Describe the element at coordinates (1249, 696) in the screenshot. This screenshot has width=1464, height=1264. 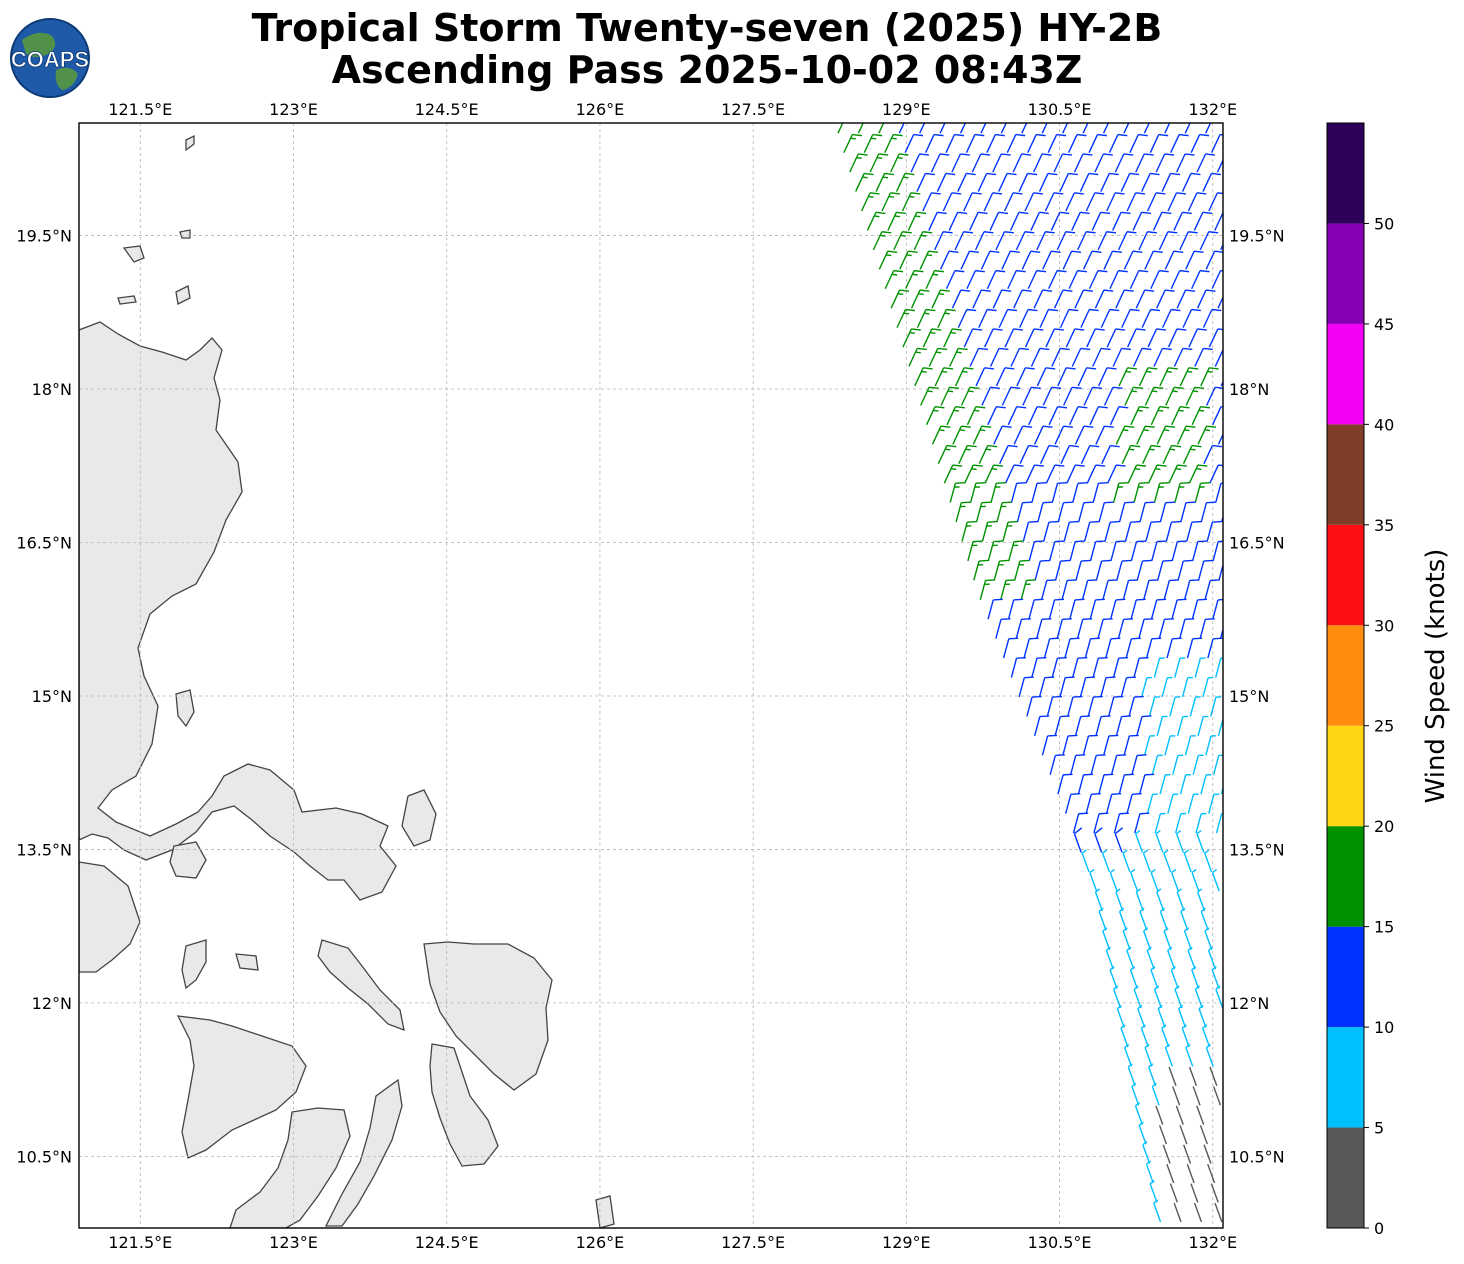
I see `lat-tick-label-right-3: 15°N` at that location.